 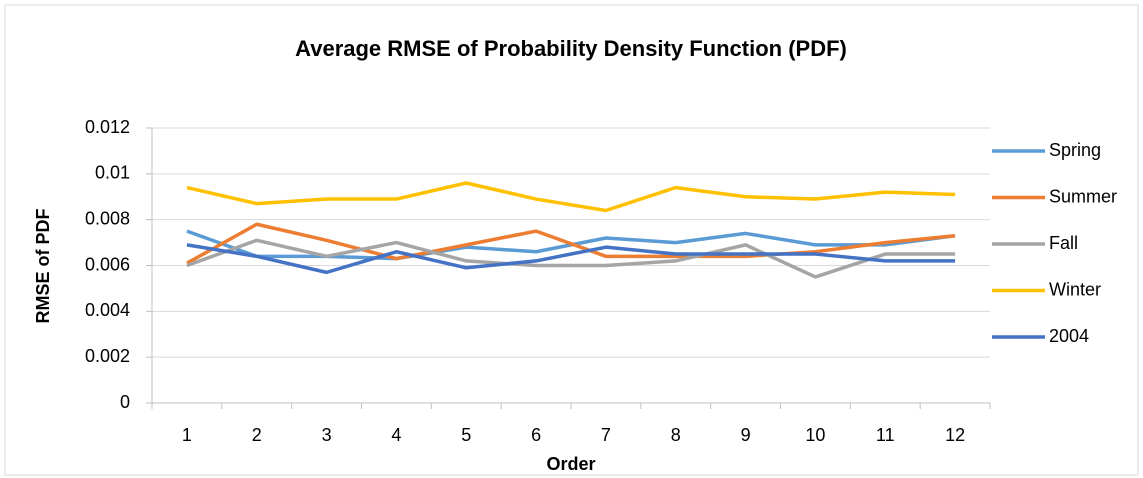 I want to click on y-tick-label: 0.004, so click(x=107, y=310).